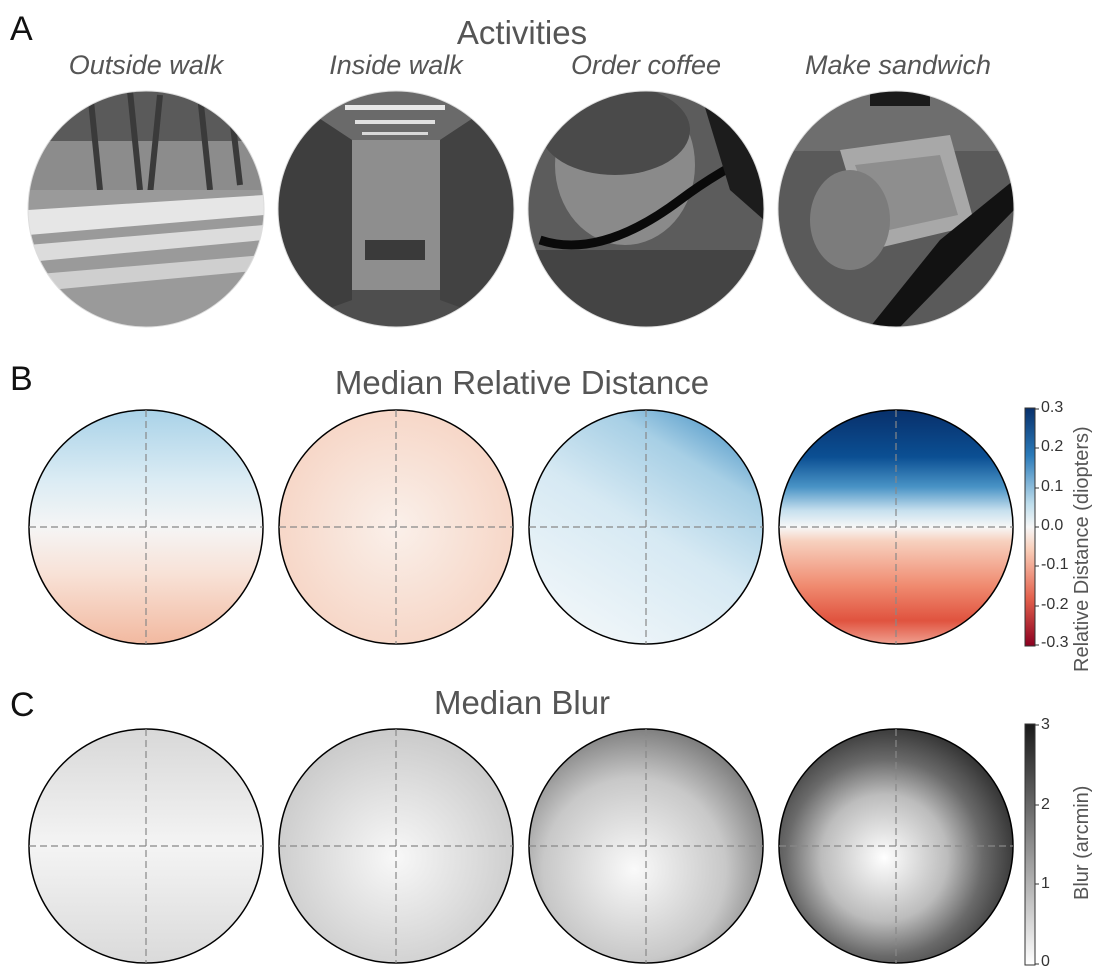  What do you see at coordinates (1052, 486) in the screenshot?
I see `distance-tick-label: 0.1` at bounding box center [1052, 486].